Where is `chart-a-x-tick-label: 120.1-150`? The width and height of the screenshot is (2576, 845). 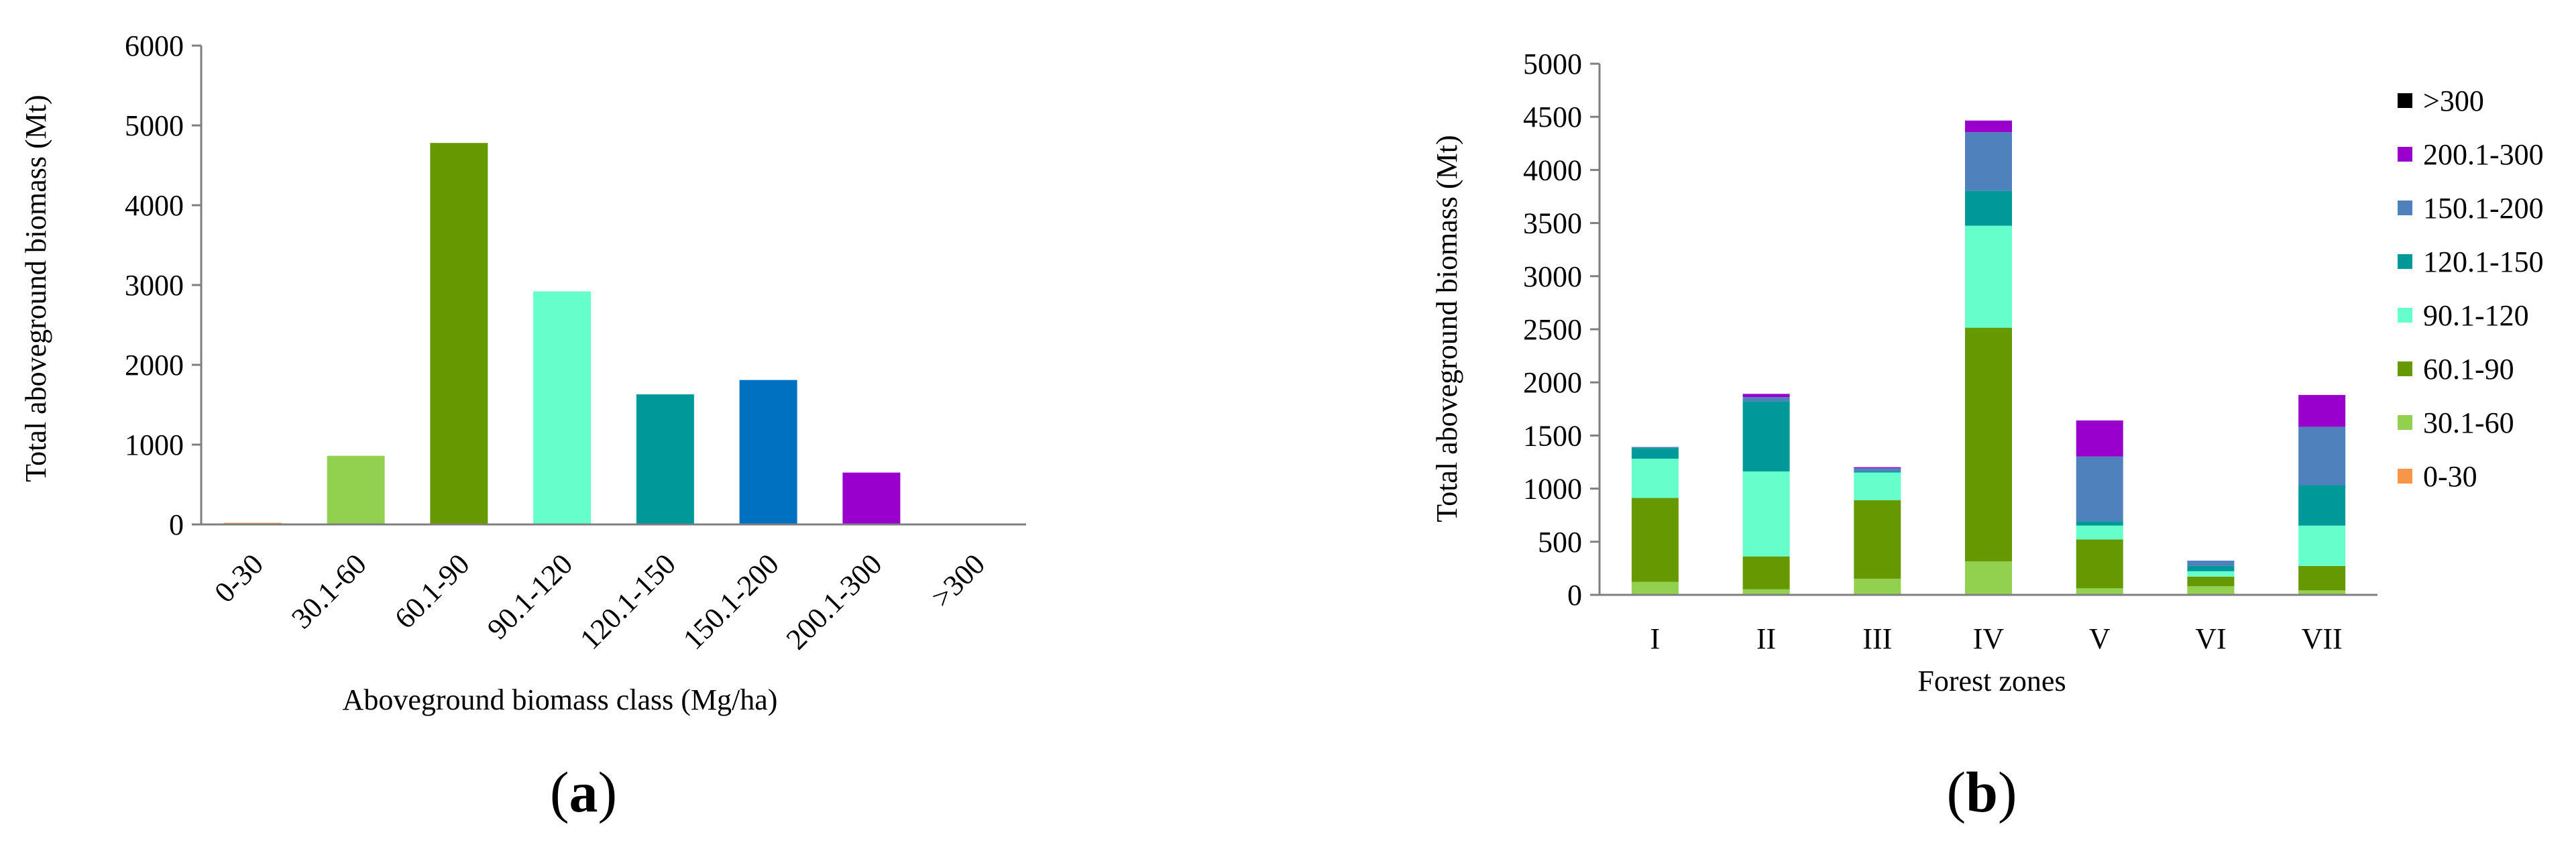
chart-a-x-tick-label: 120.1-150 is located at coordinates (627, 601).